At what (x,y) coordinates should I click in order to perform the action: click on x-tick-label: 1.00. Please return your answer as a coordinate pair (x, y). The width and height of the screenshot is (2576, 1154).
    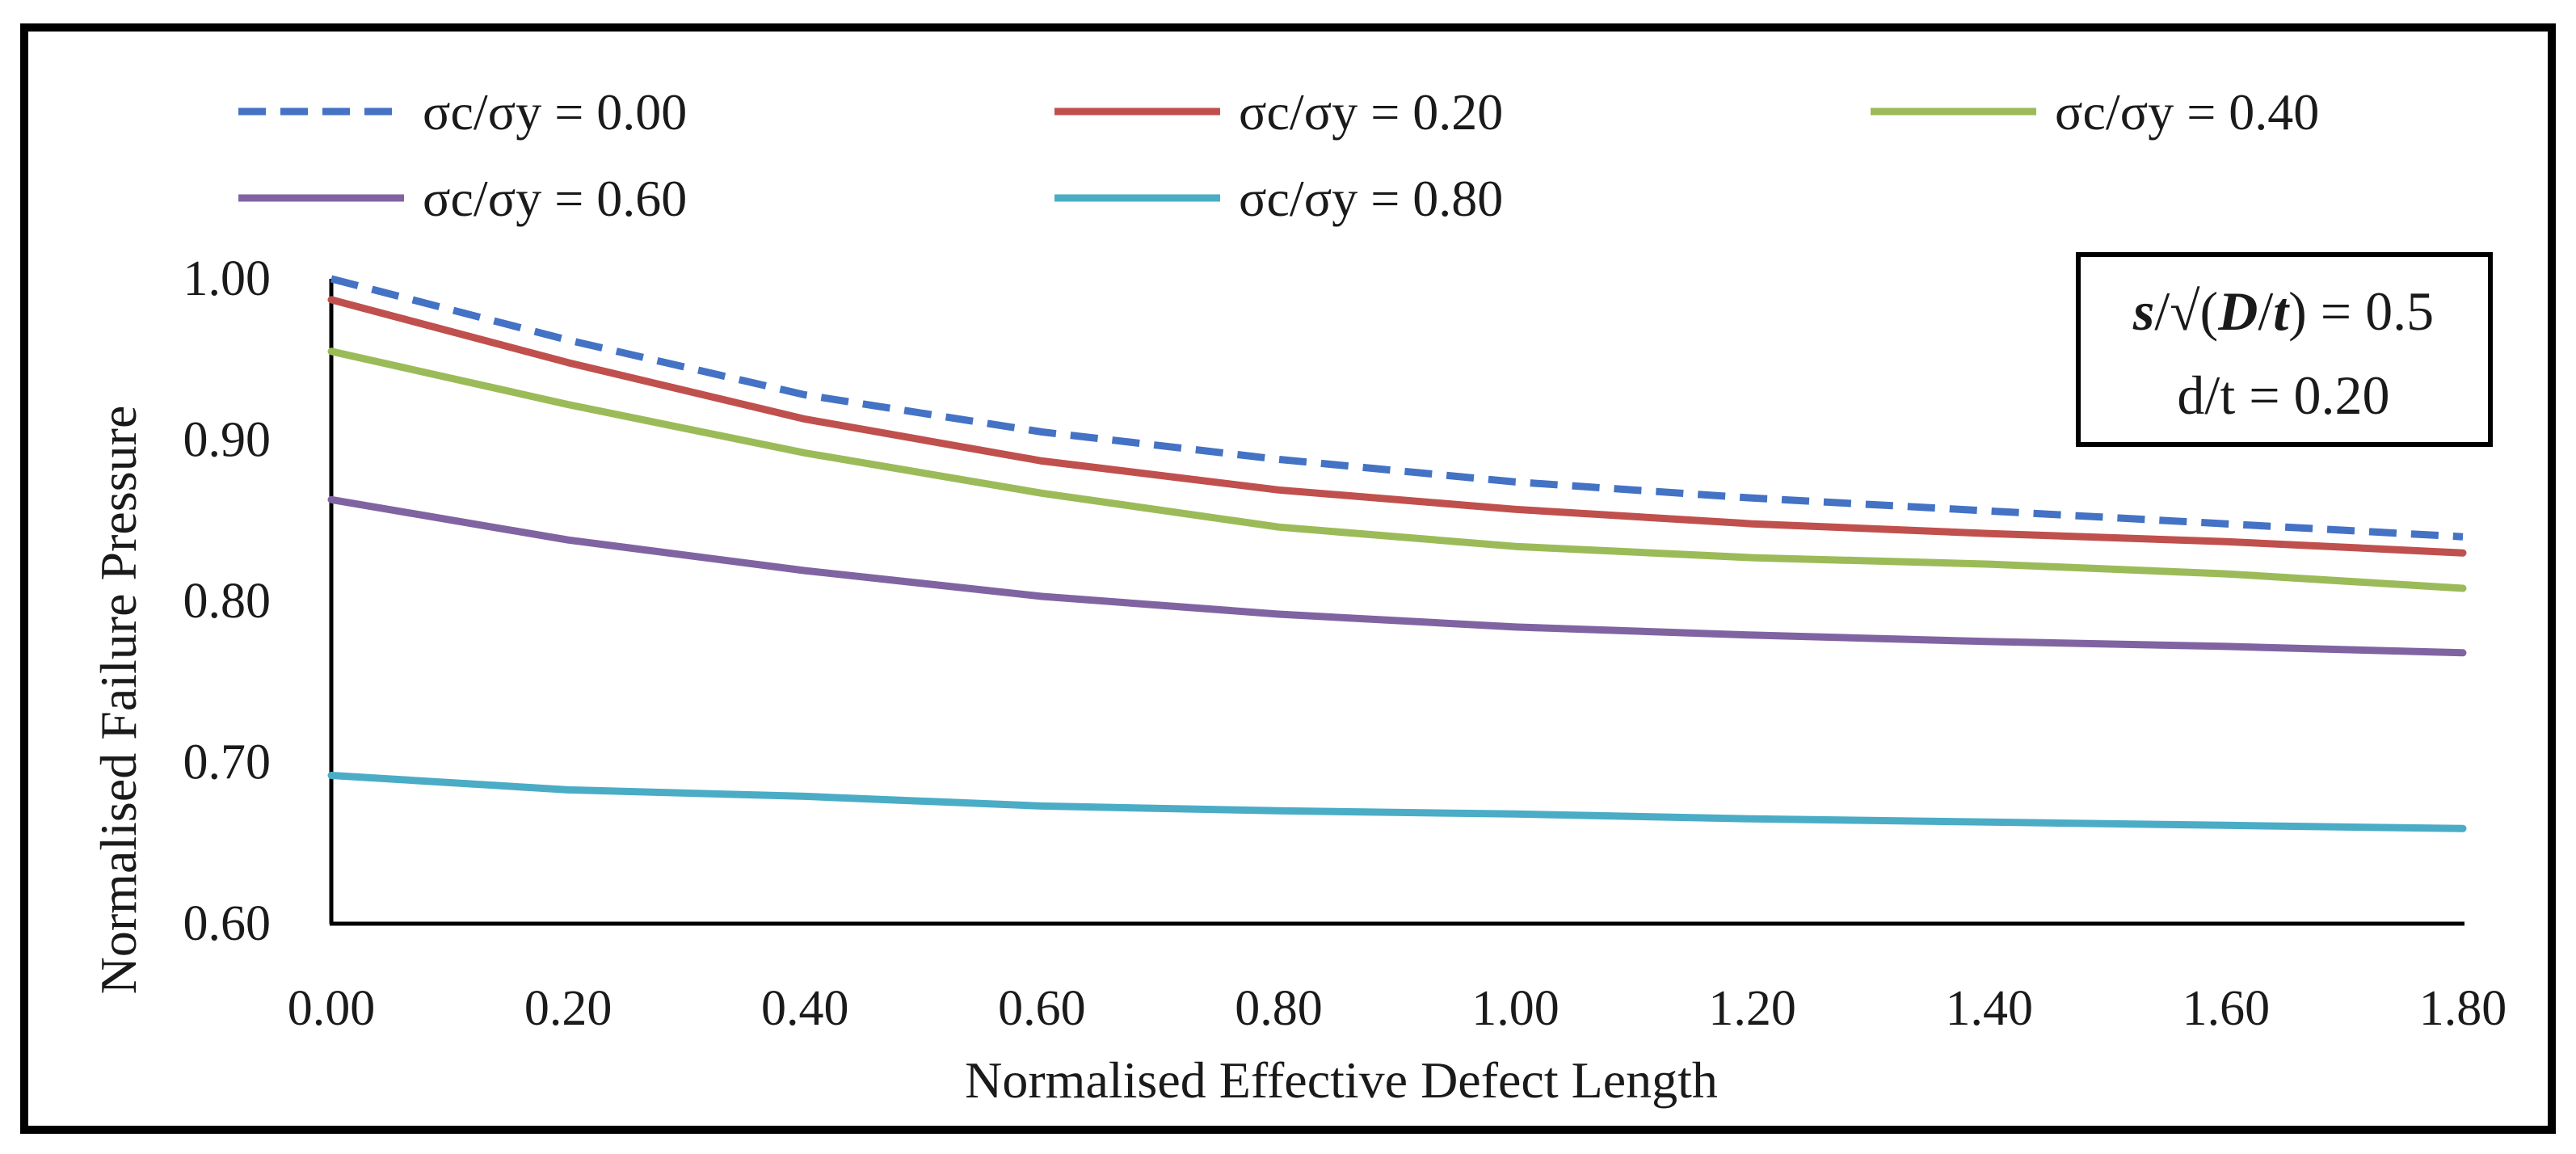
    Looking at the image, I should click on (1515, 1008).